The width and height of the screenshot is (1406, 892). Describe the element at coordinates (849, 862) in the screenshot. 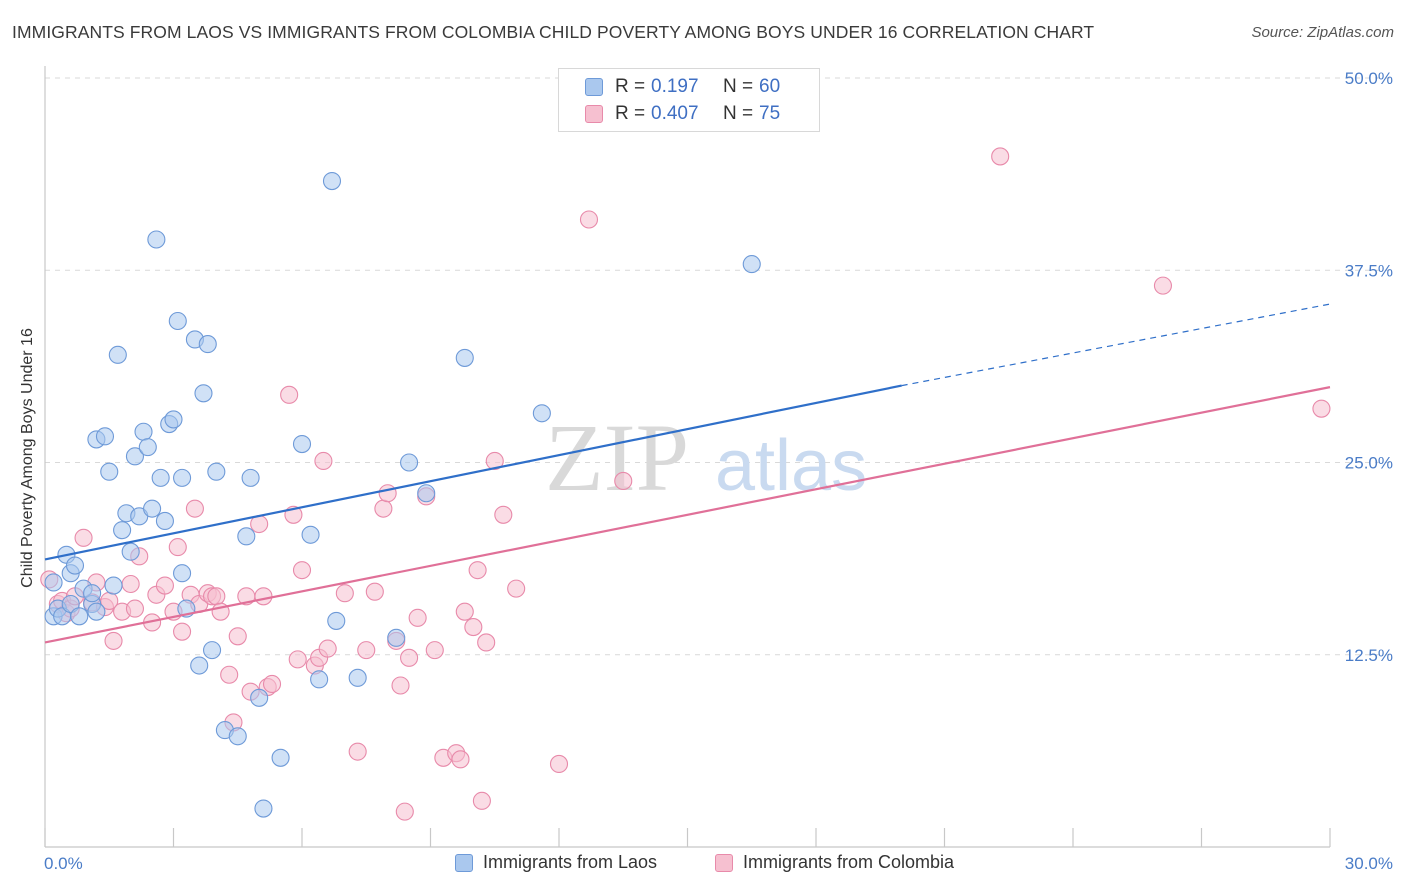

I see `legend-label-colombia: Immigrants from Colombia` at that location.